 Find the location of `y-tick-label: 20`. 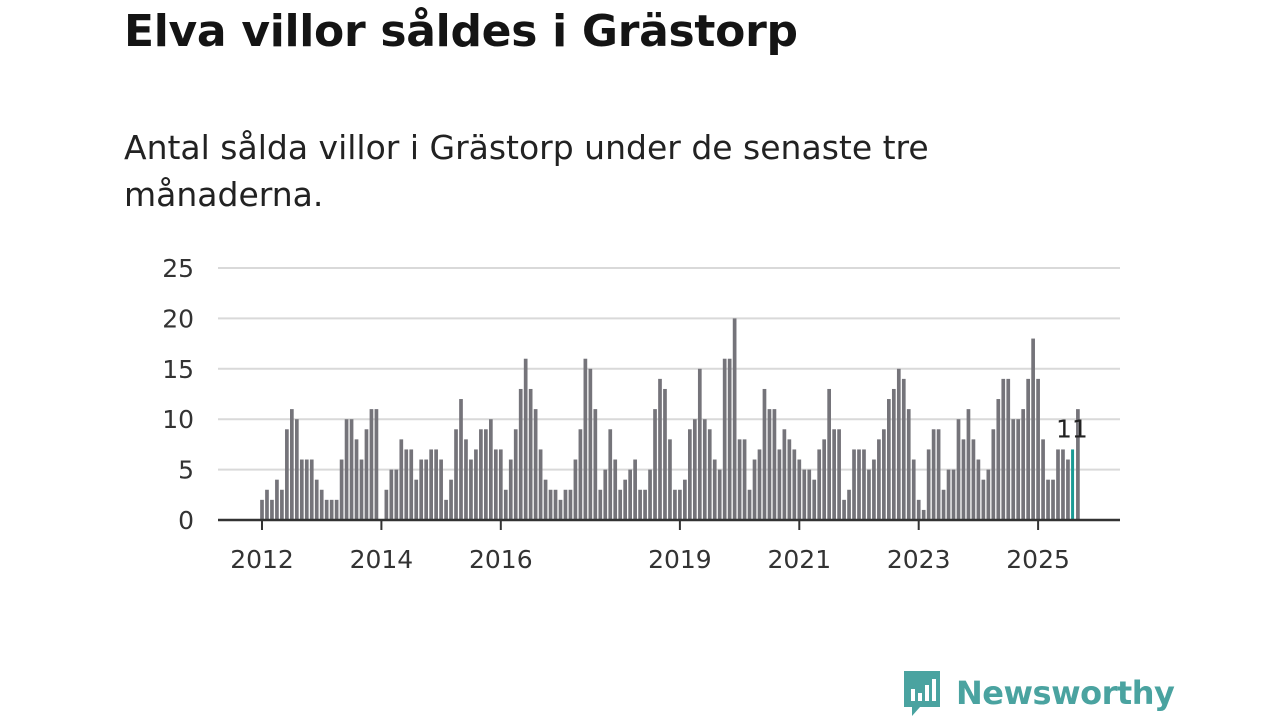

y-tick-label: 20 is located at coordinates (178, 318).